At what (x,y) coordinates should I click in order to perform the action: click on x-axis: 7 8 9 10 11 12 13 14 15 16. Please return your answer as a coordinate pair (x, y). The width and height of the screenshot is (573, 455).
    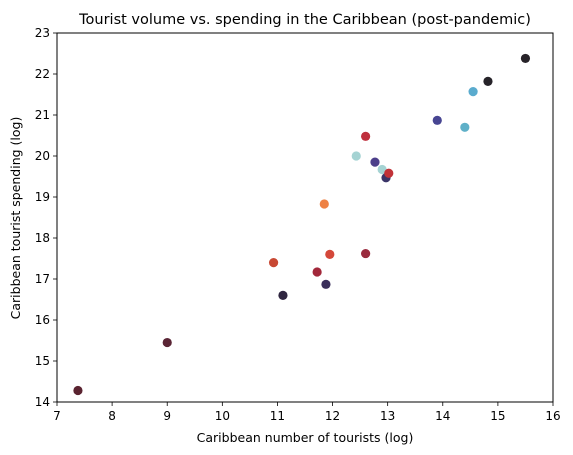
    Looking at the image, I should click on (307, 412).